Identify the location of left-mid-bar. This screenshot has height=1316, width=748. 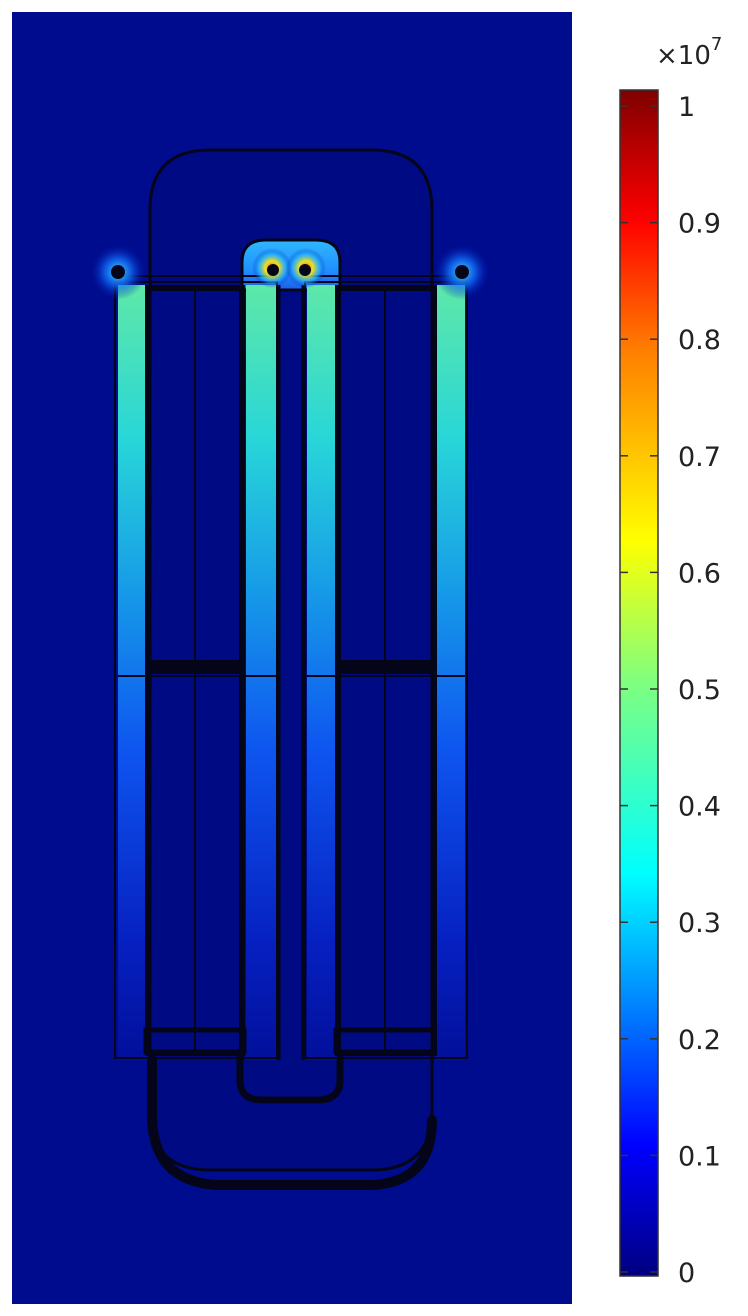
(195, 667).